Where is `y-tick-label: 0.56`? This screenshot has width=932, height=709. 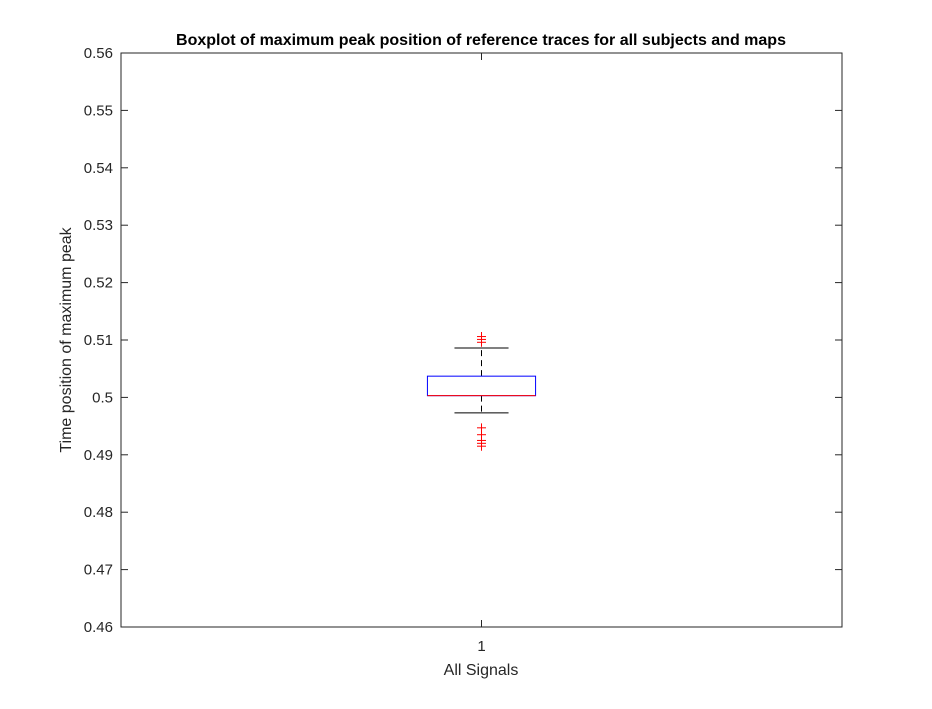 y-tick-label: 0.56 is located at coordinates (98, 53).